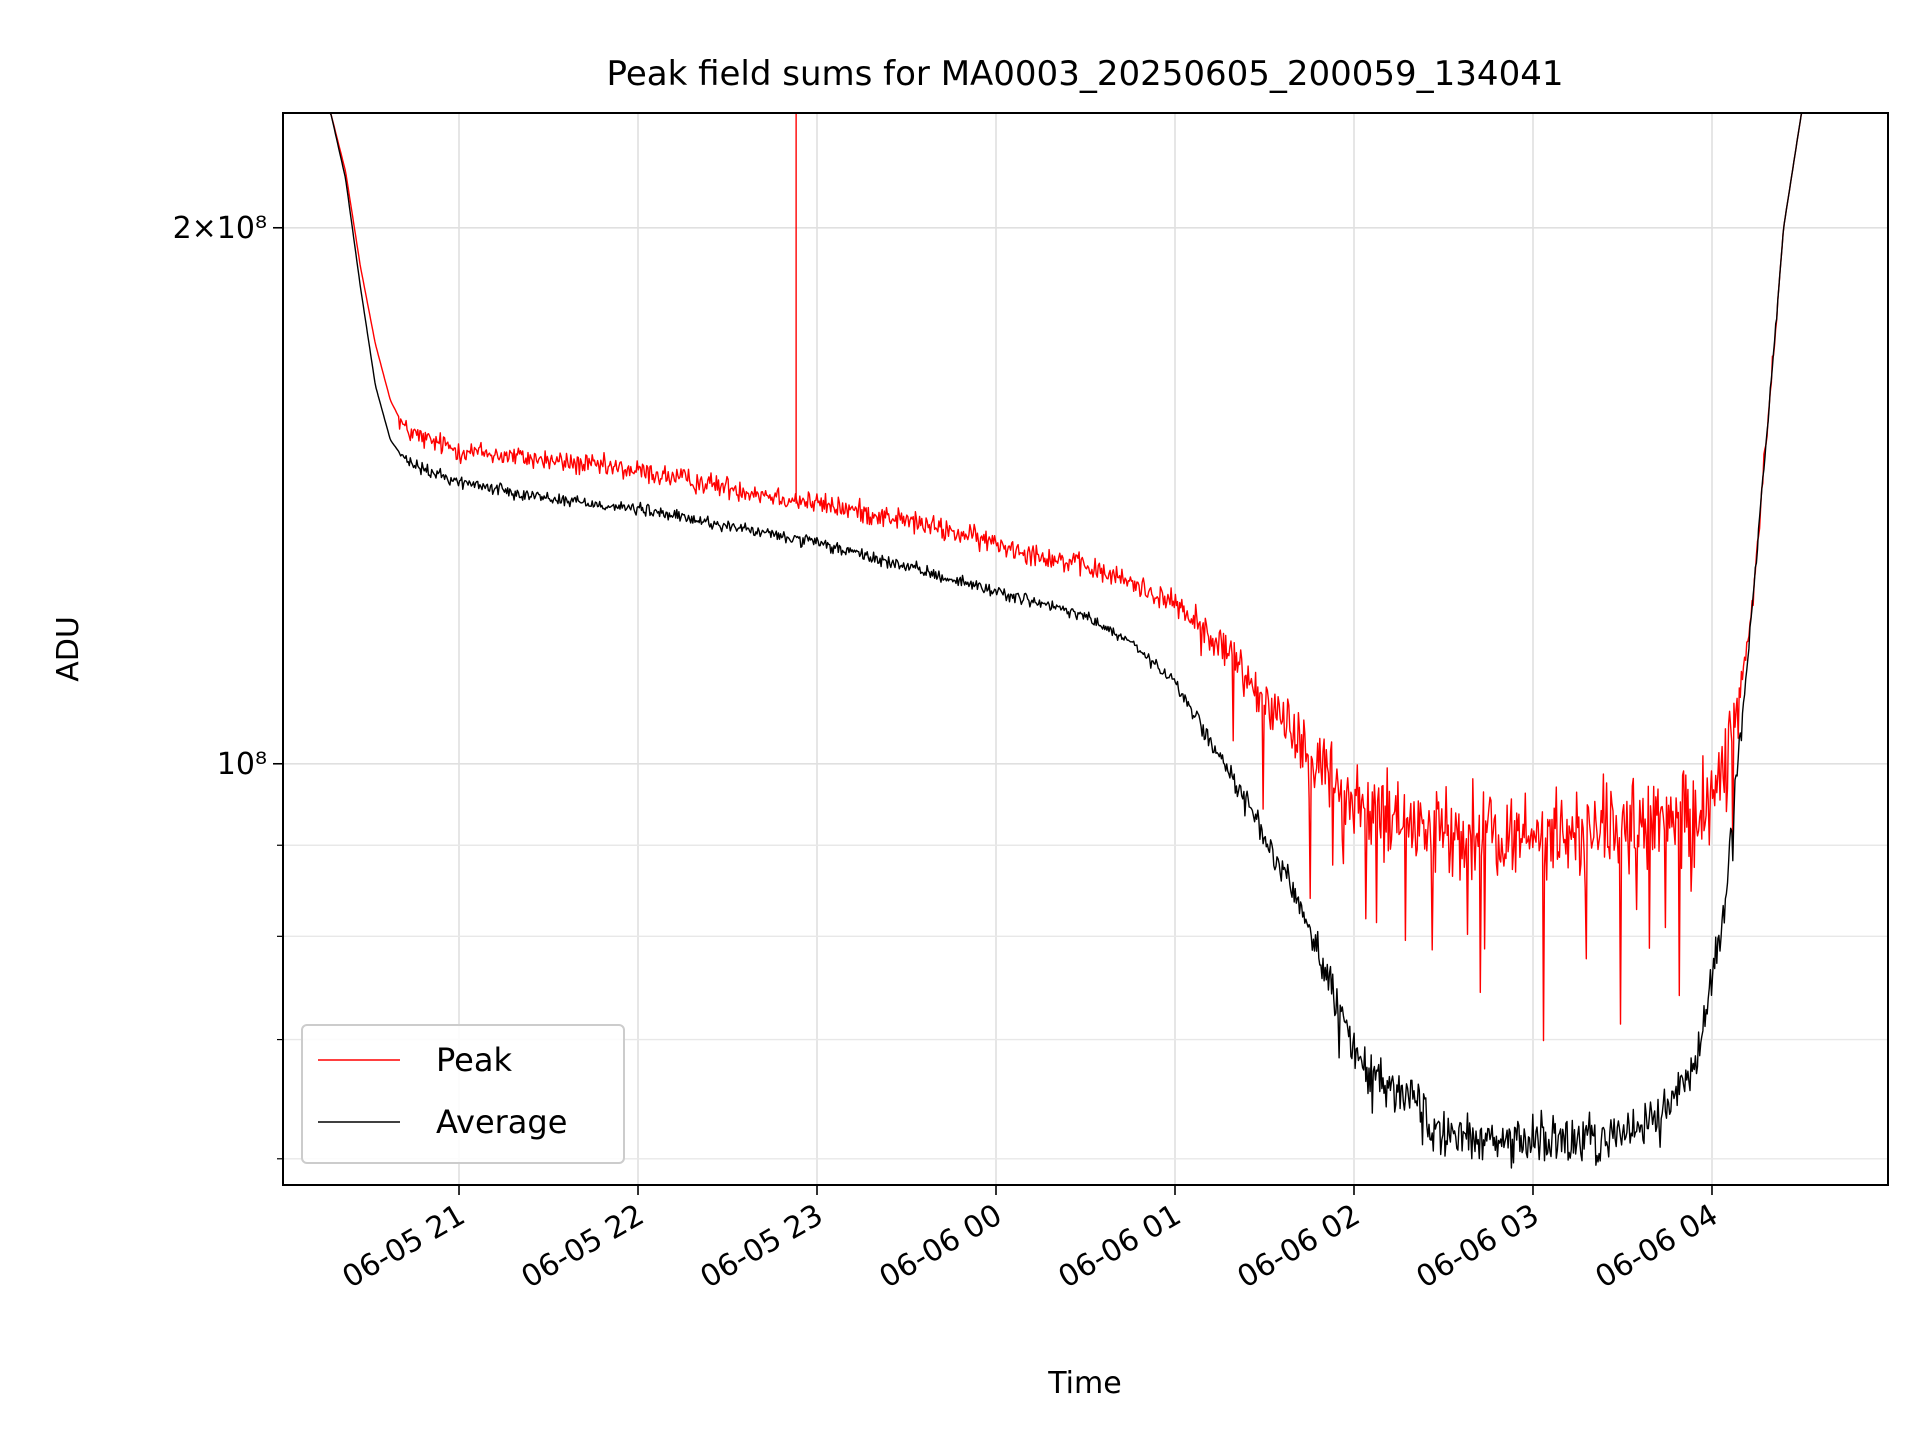 The width and height of the screenshot is (1920, 1444). I want to click on y-tick-label: 2×10⁸, so click(220, 228).